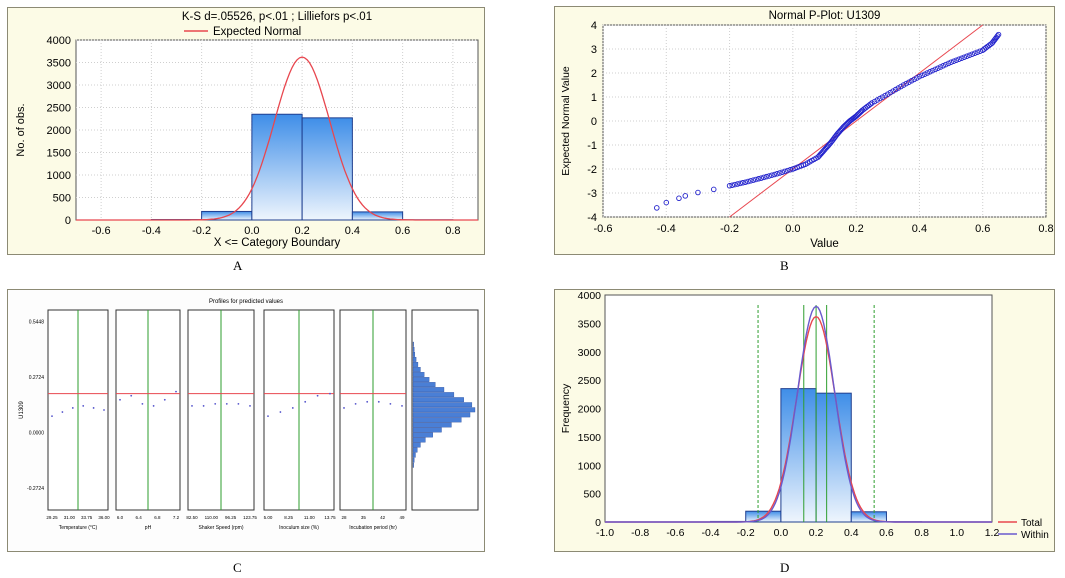  I want to click on x-tick-label: -0.8, so click(640, 533).